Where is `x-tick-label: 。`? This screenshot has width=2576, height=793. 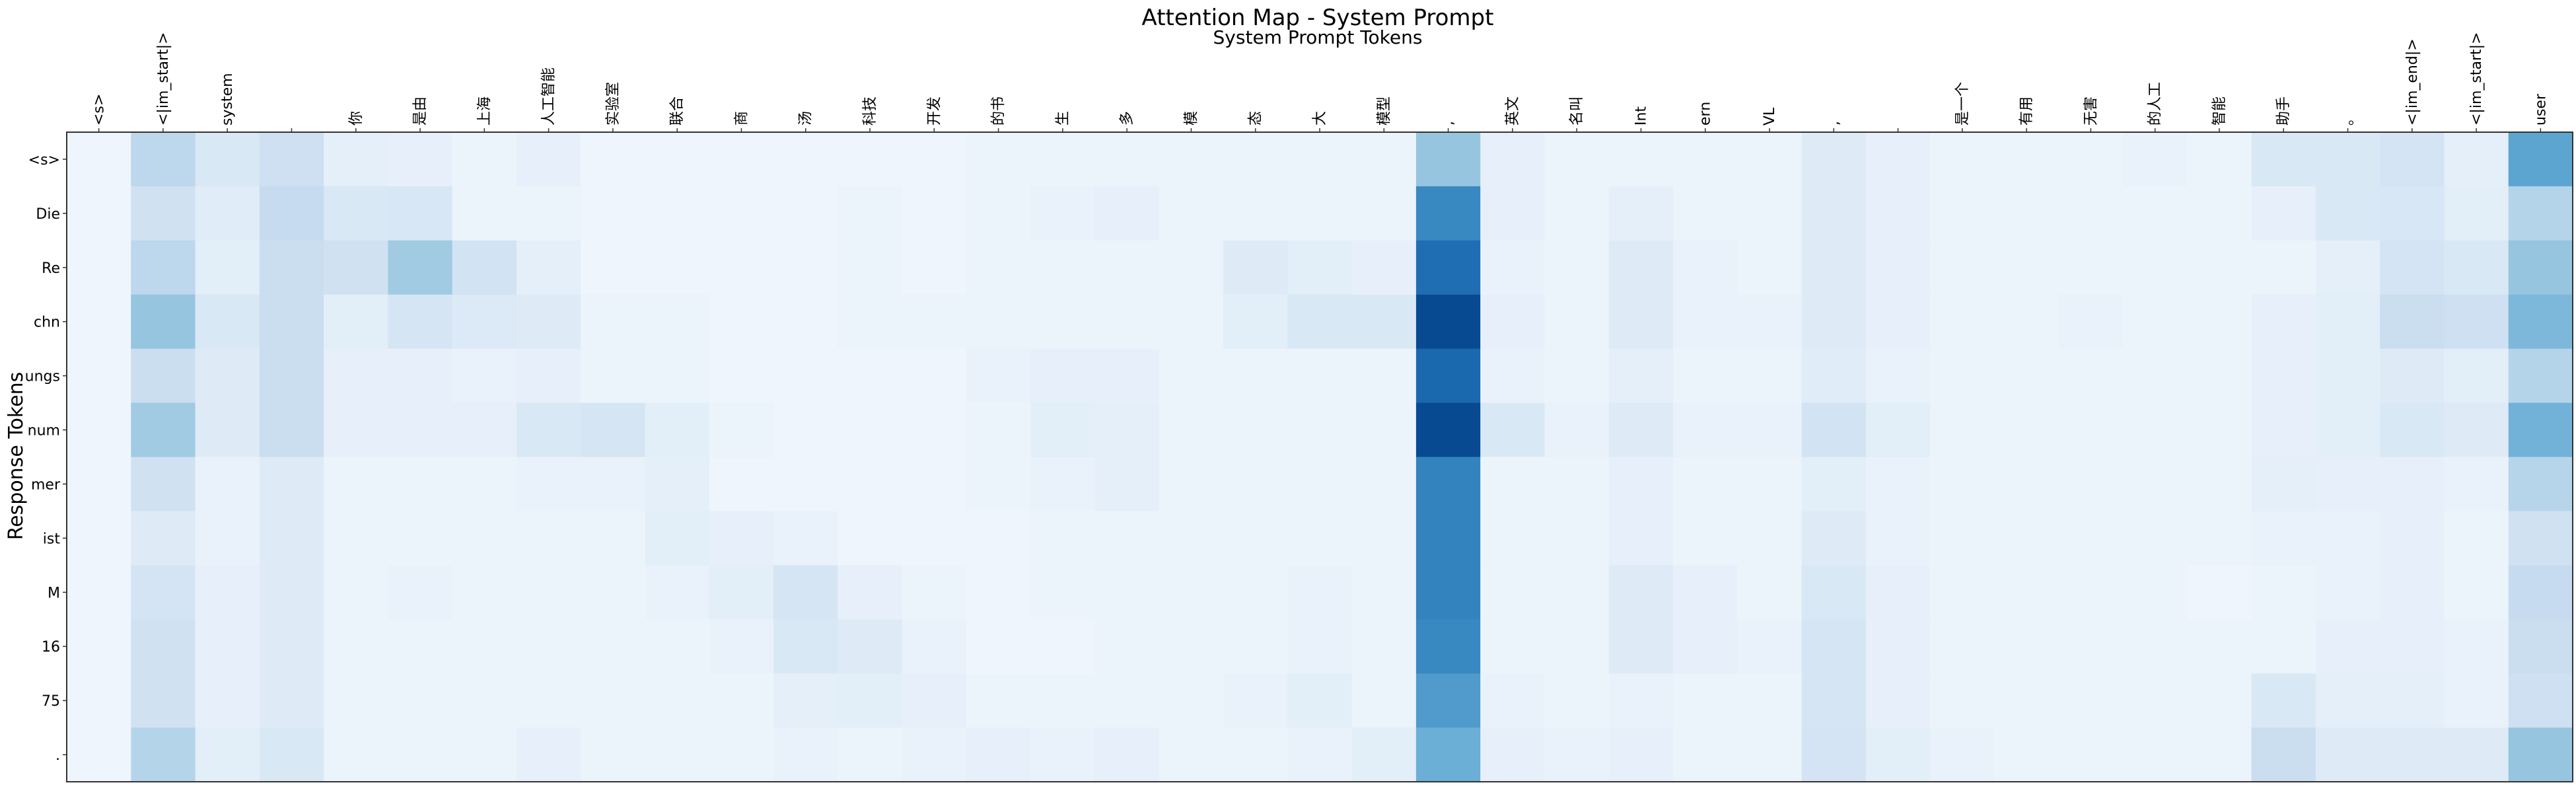
x-tick-label: 。 is located at coordinates (2348, 119).